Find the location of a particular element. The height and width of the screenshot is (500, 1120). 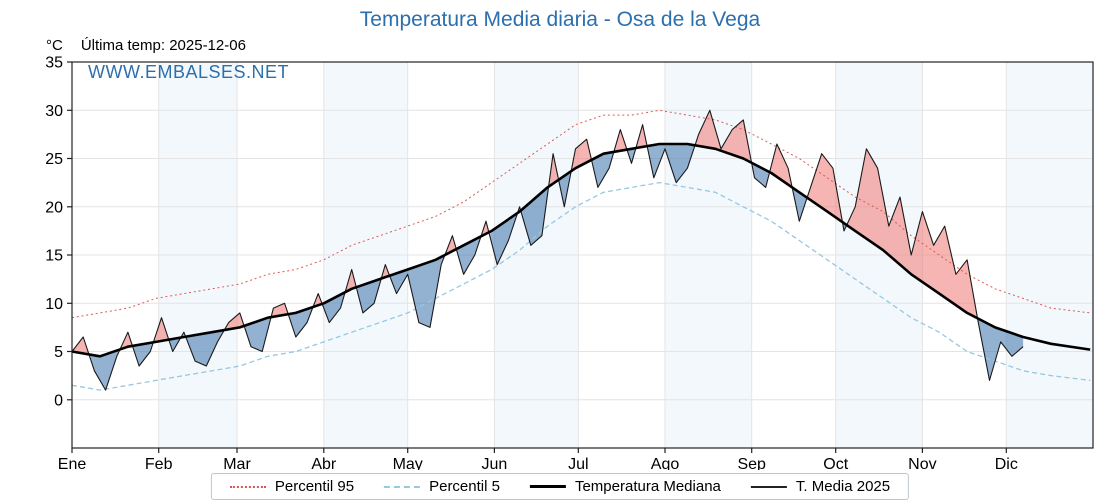

y-tick-label: 0 is located at coordinates (58, 400).